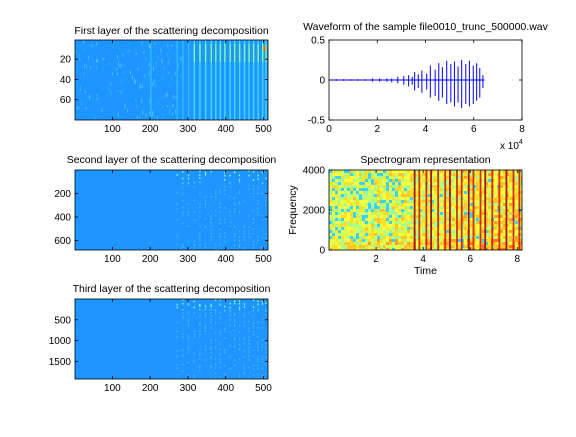  I want to click on spectrogram-heatmap, so click(425, 210).